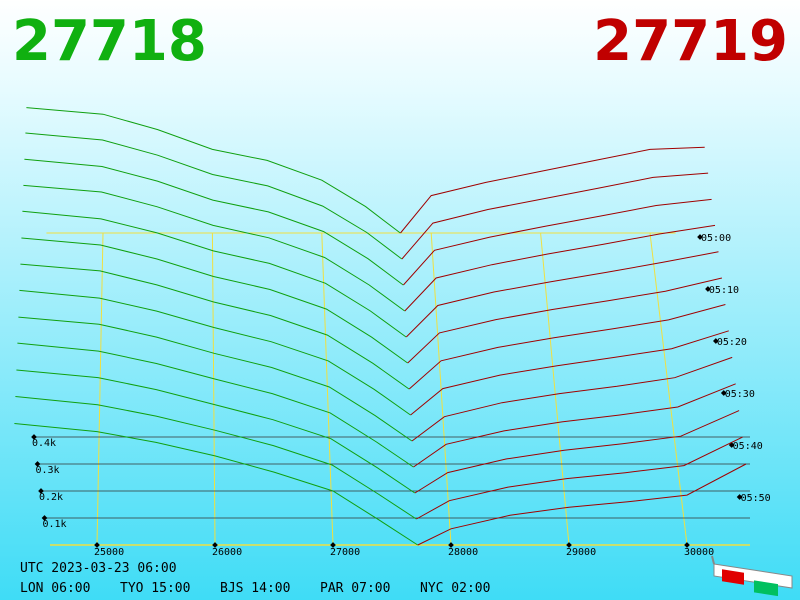 The width and height of the screenshot is (800, 600). What do you see at coordinates (716, 238) in the screenshot?
I see `time-tick-label: 05:00` at bounding box center [716, 238].